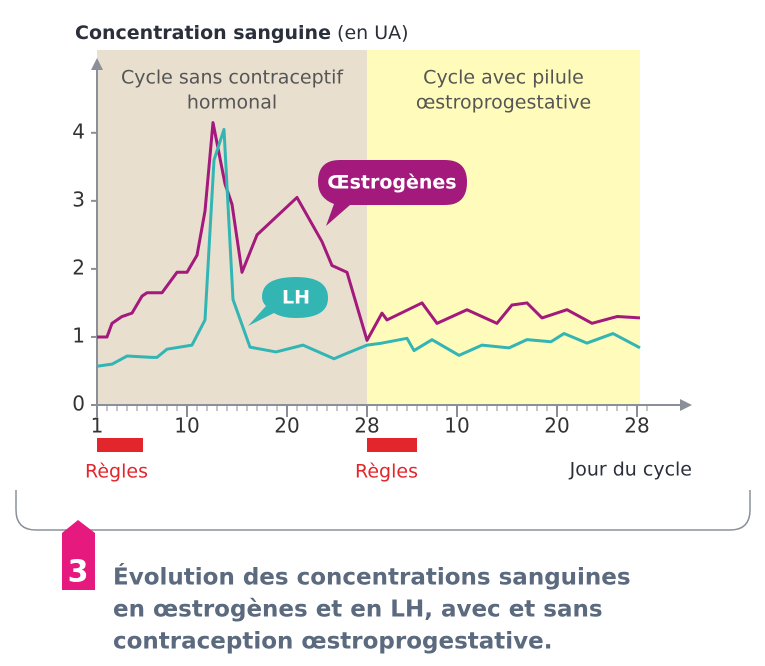  Describe the element at coordinates (97, 426) in the screenshot. I see `x-tick-label: 1` at that location.